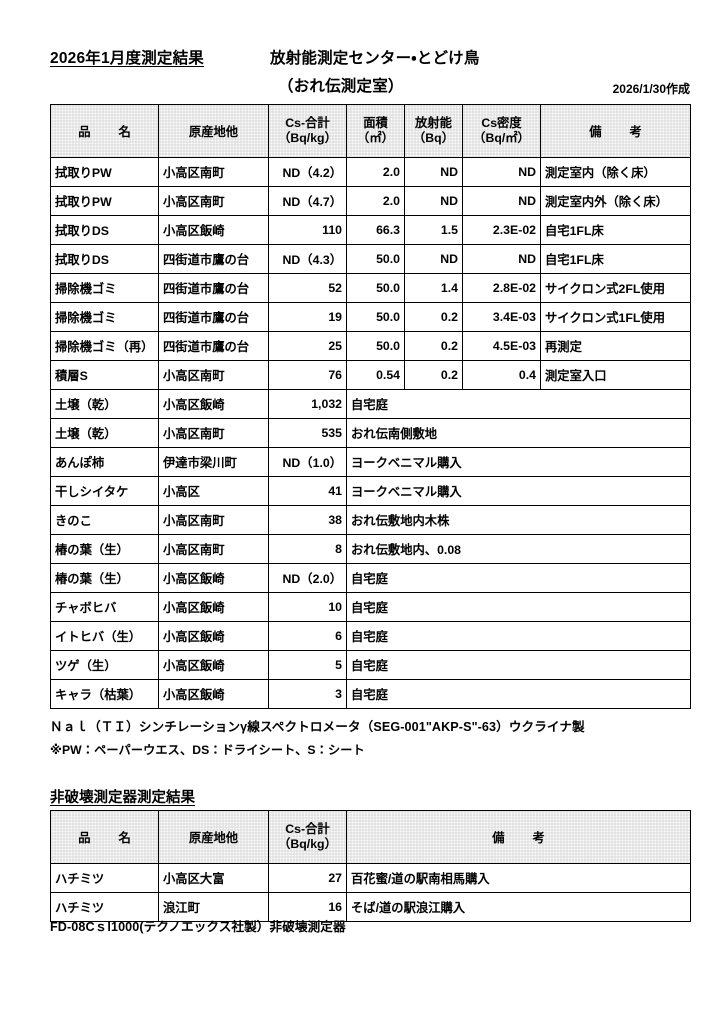 Image resolution: width=724 pixels, height=1024 pixels. Describe the element at coordinates (615, 131) in the screenshot. I see `column-header-remarks: 備考` at that location.